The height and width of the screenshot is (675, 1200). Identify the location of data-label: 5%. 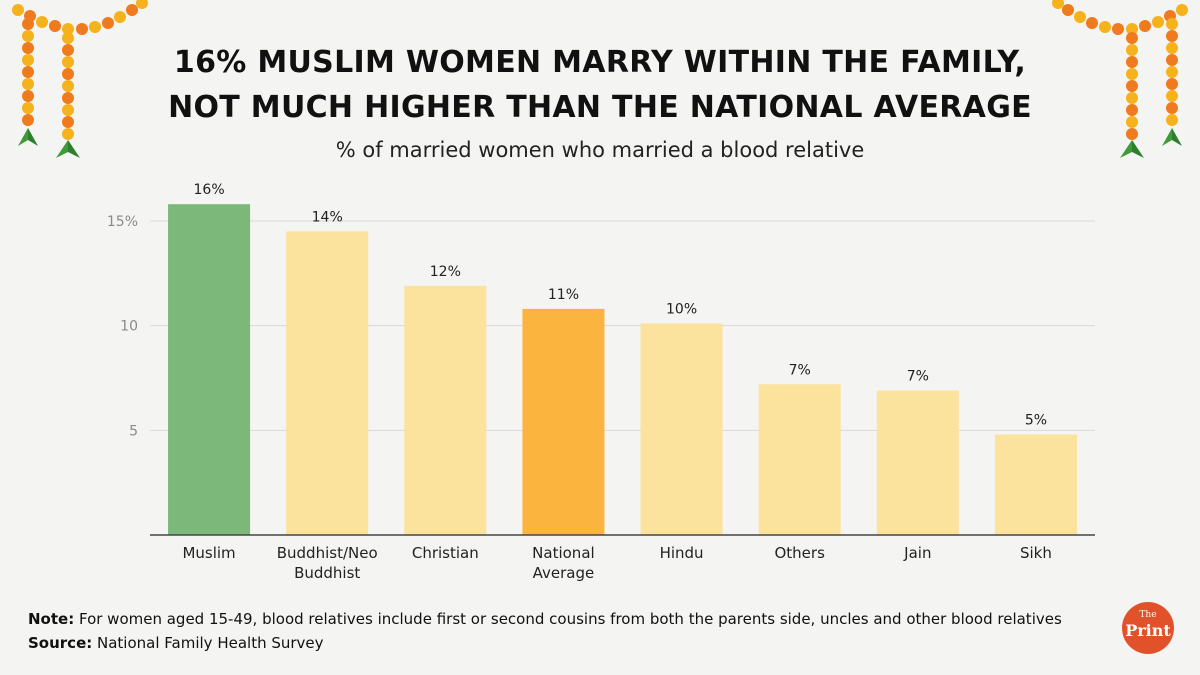
(1036, 421).